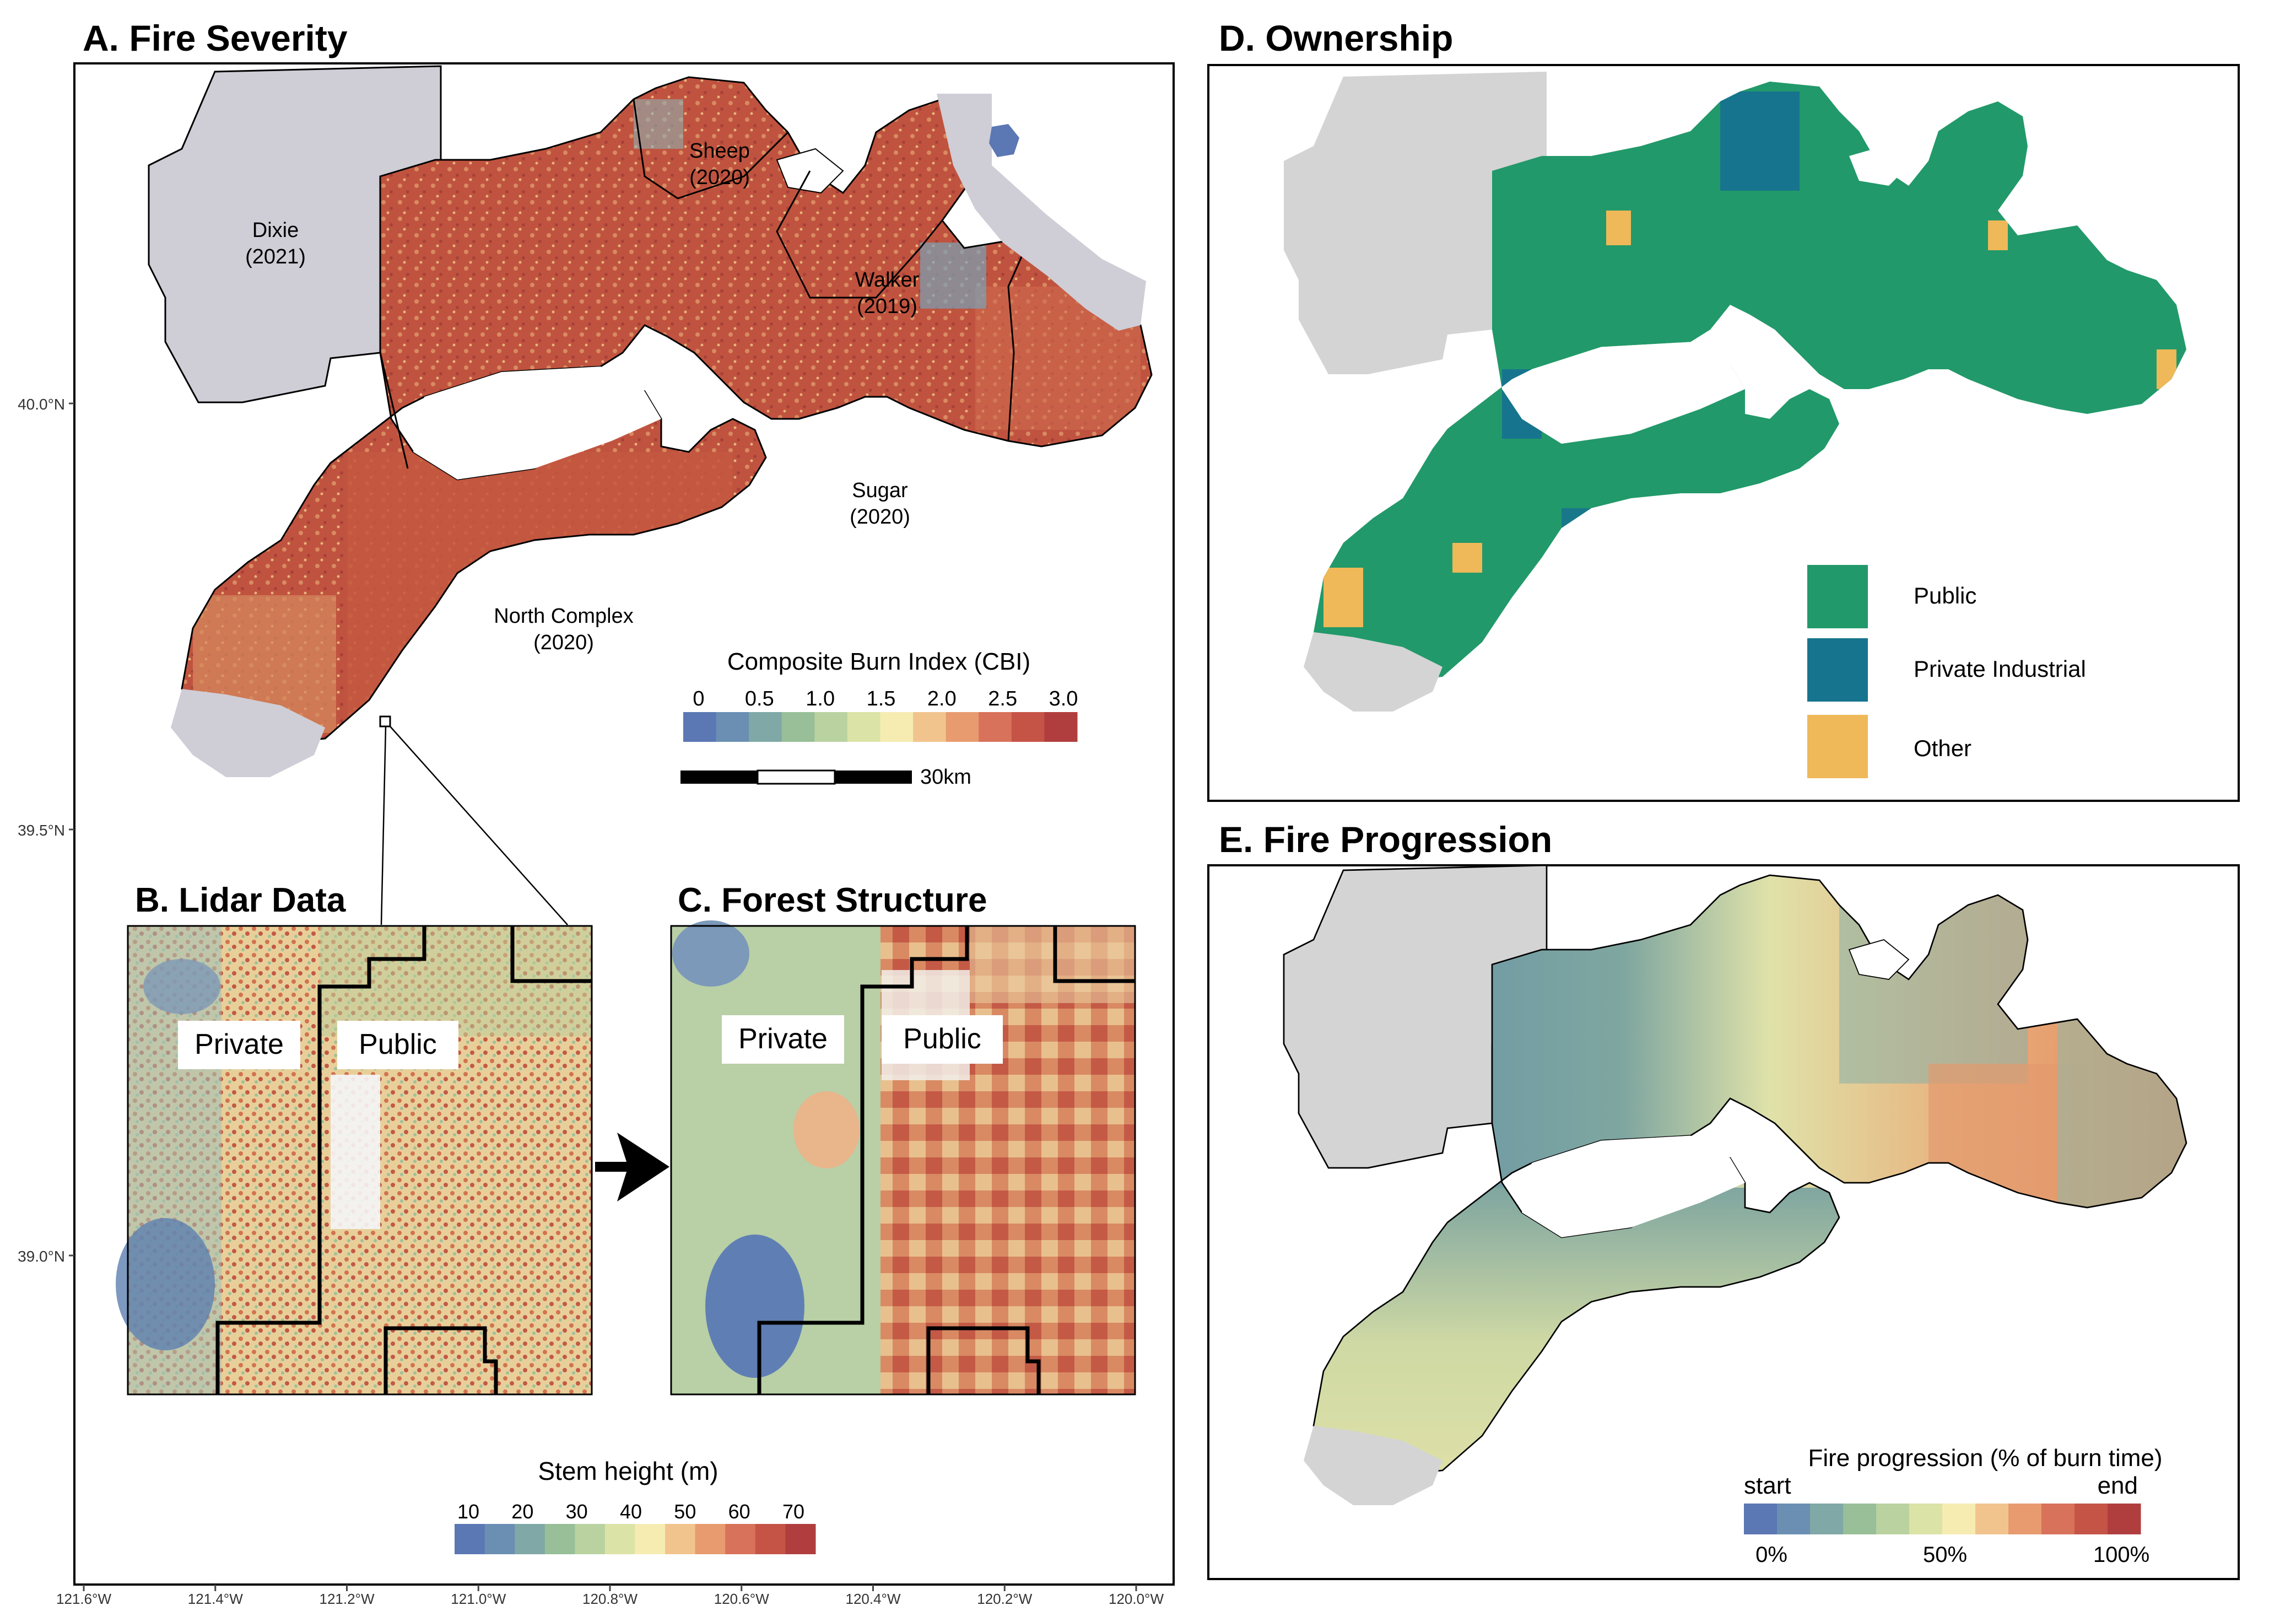 The height and width of the screenshot is (1611, 2296). What do you see at coordinates (628, 1471) in the screenshot?
I see `stem-legend-title: Stem height (m)` at bounding box center [628, 1471].